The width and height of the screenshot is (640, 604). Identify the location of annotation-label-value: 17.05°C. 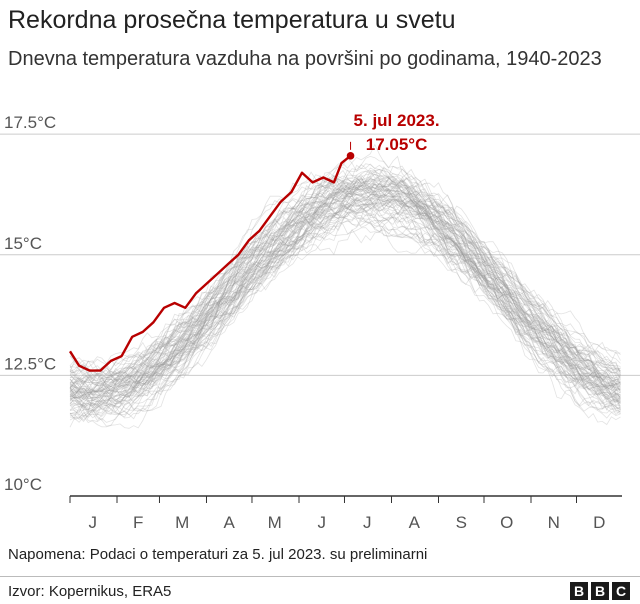
(397, 144).